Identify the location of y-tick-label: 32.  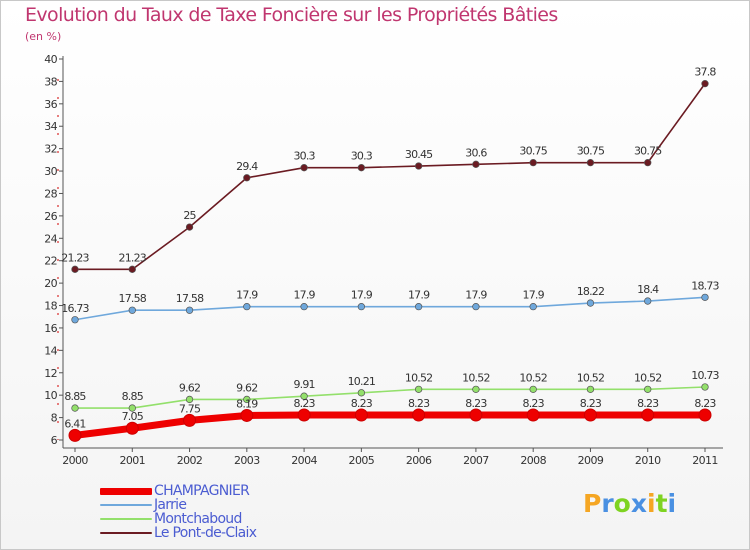
(50, 149).